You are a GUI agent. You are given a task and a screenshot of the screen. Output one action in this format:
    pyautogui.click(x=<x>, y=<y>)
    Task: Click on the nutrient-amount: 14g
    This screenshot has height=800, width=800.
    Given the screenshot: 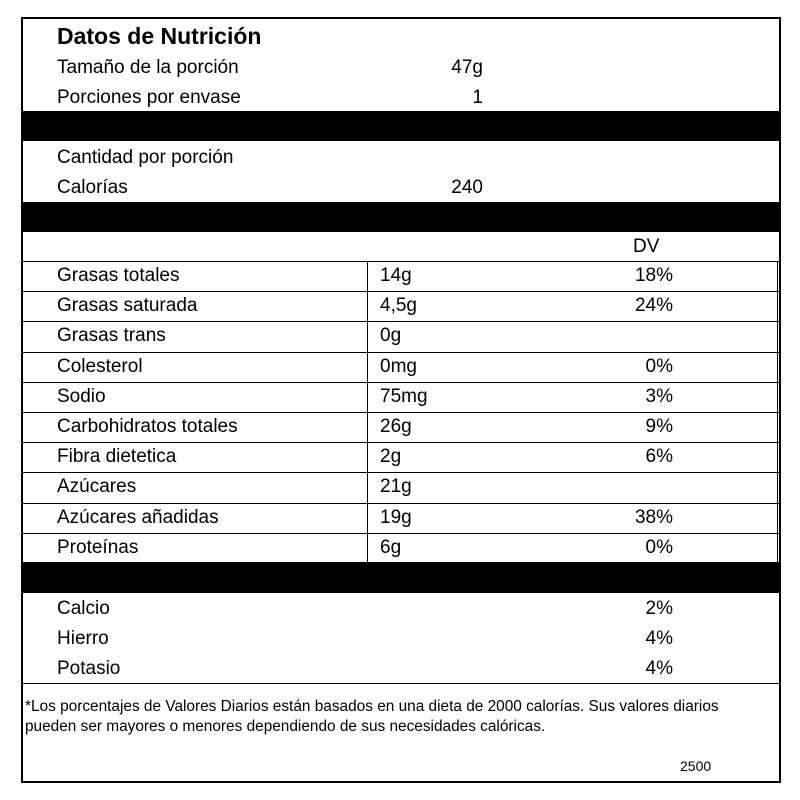 What is the action you would take?
    pyautogui.click(x=396, y=275)
    